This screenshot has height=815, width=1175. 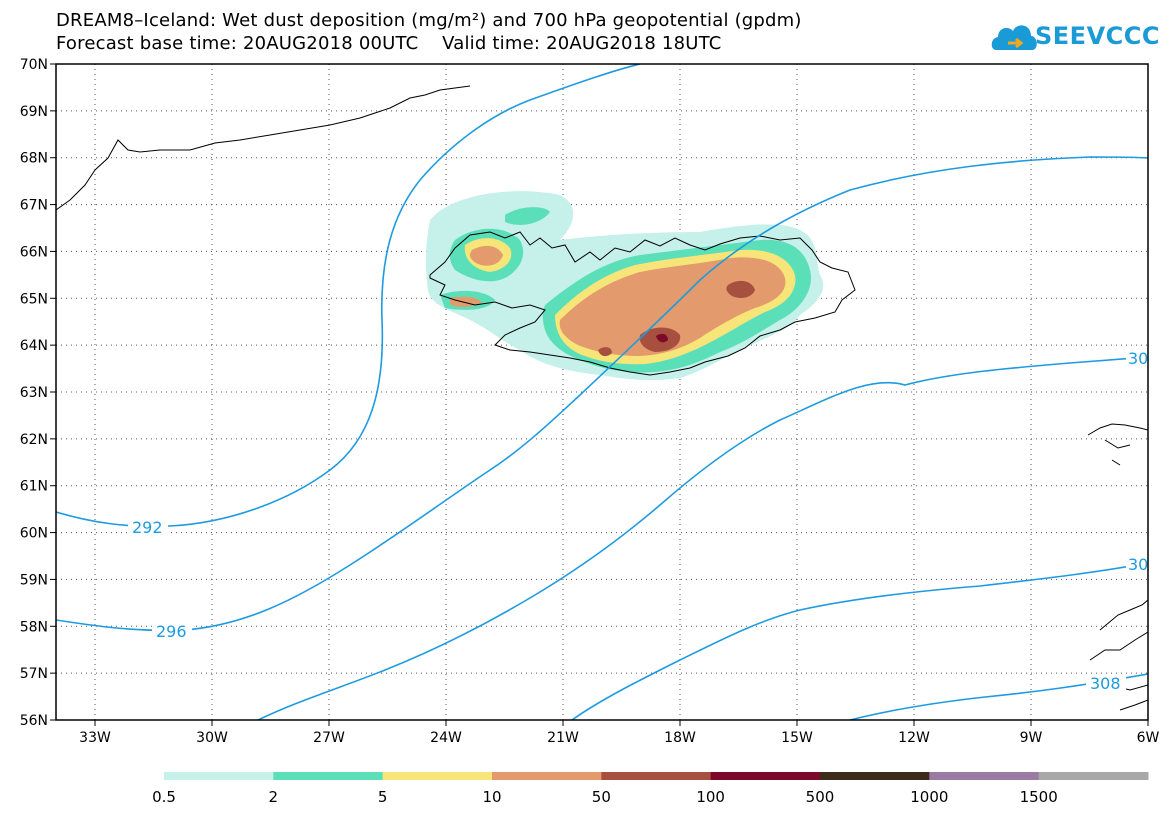 I want to click on coastline-greenland, so click(x=263, y=148).